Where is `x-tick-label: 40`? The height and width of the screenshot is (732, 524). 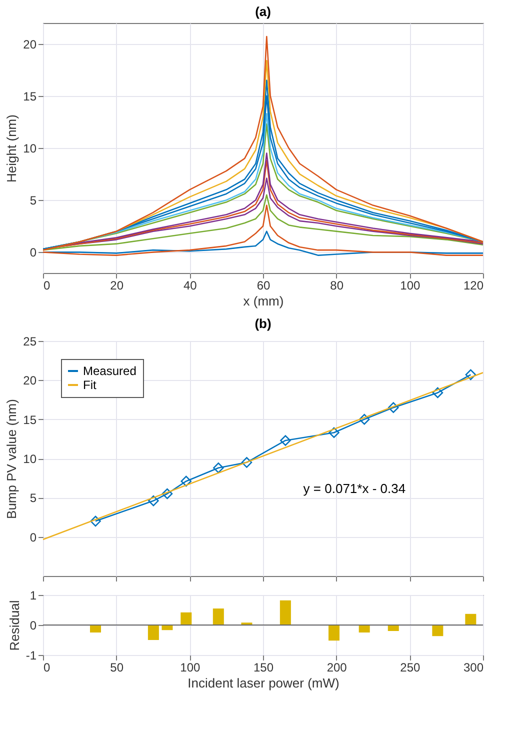 x-tick-label: 40 is located at coordinates (190, 285).